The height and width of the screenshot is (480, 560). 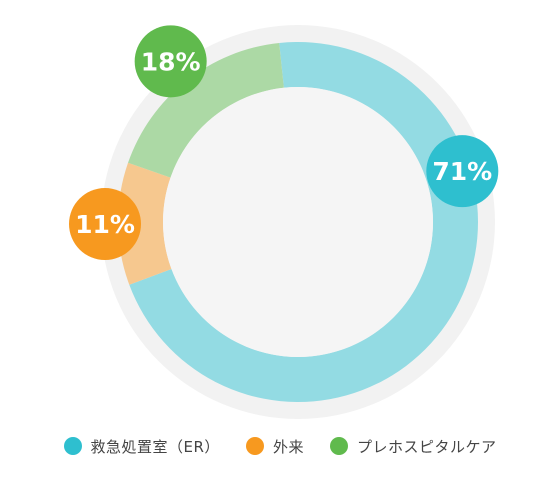 I want to click on legend-label-2: 外来, so click(x=288, y=446).